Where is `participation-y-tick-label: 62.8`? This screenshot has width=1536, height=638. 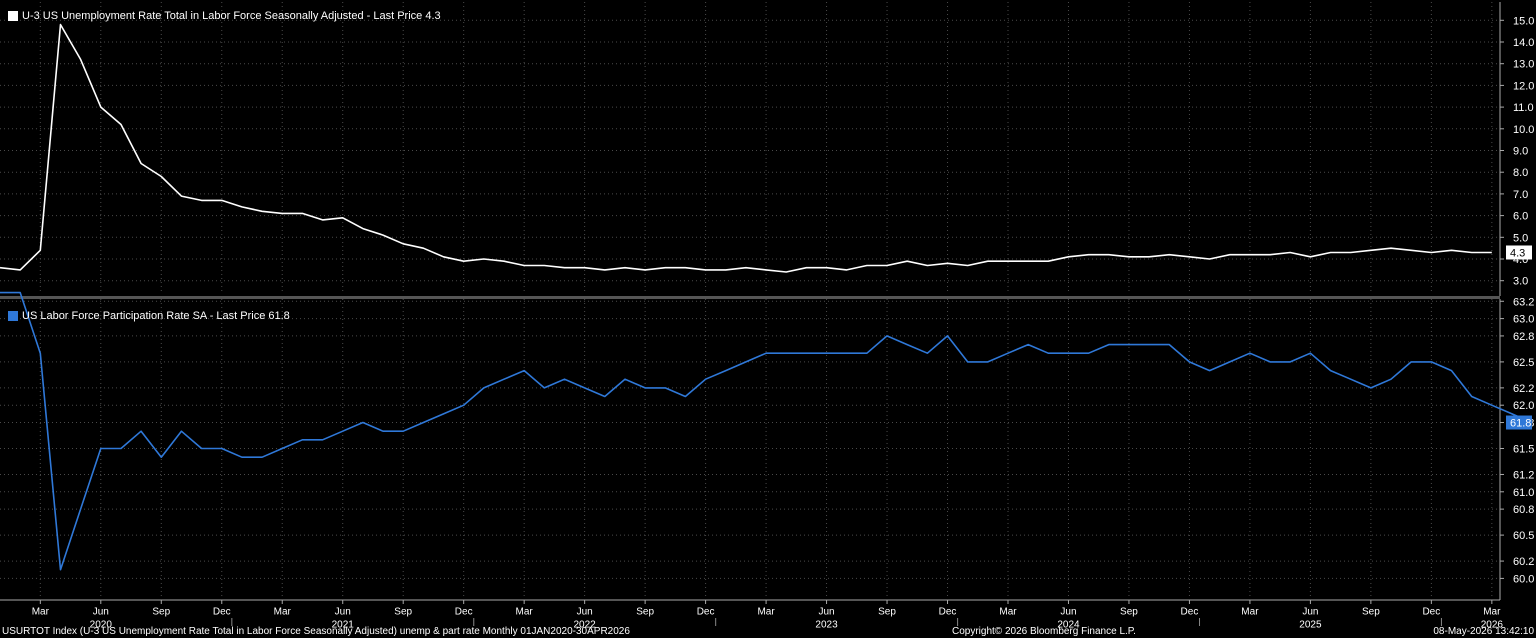 participation-y-tick-label: 62.8 is located at coordinates (1523, 337).